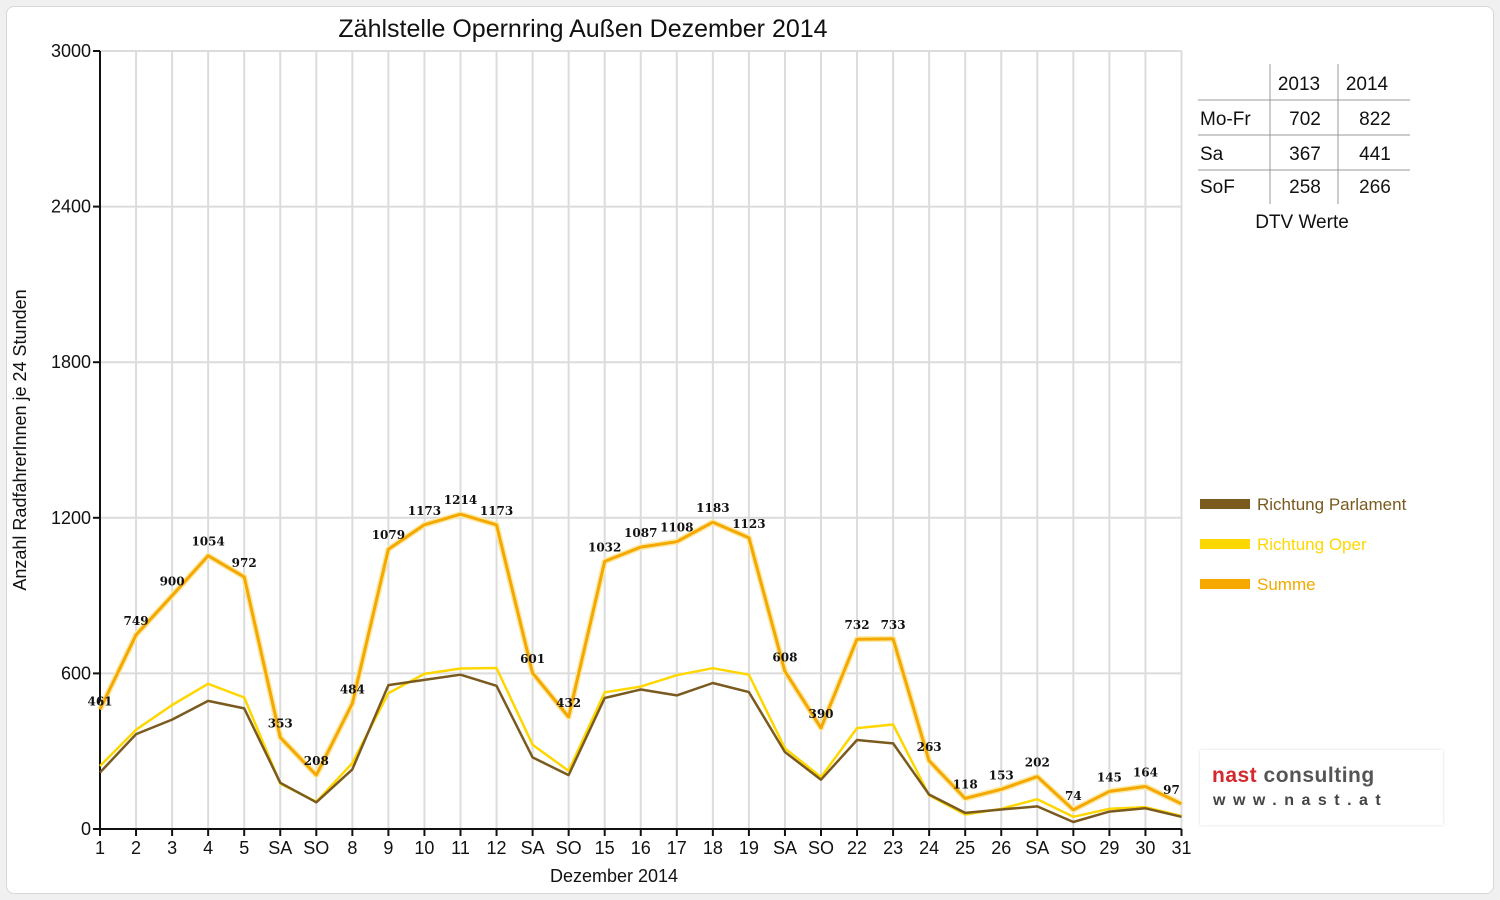 This screenshot has height=900, width=1500. I want to click on chart-title: Zählstelle Opernring Außen Dezember 2014, so click(582, 29).